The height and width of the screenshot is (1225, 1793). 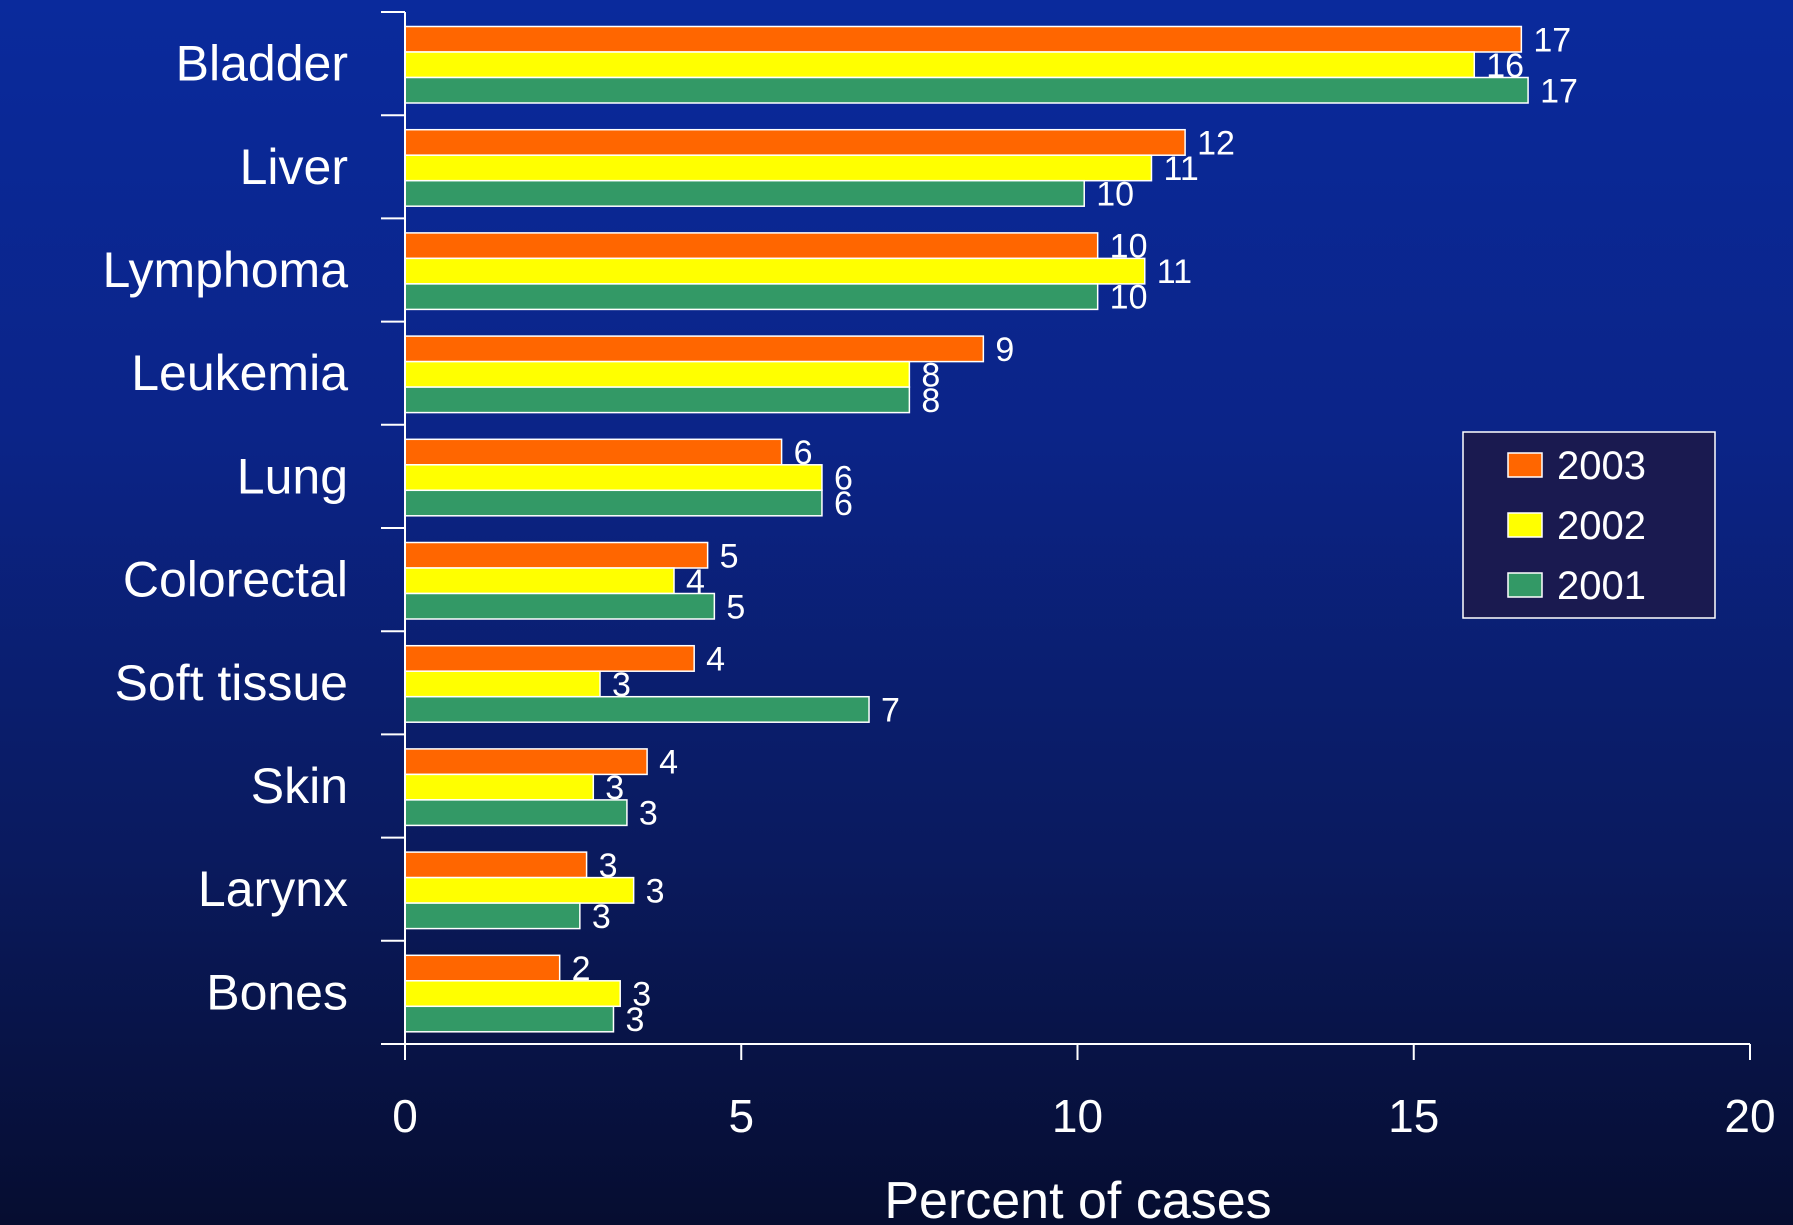 What do you see at coordinates (890, 710) in the screenshot?
I see `value-label-soft-tissue-2001: 7` at bounding box center [890, 710].